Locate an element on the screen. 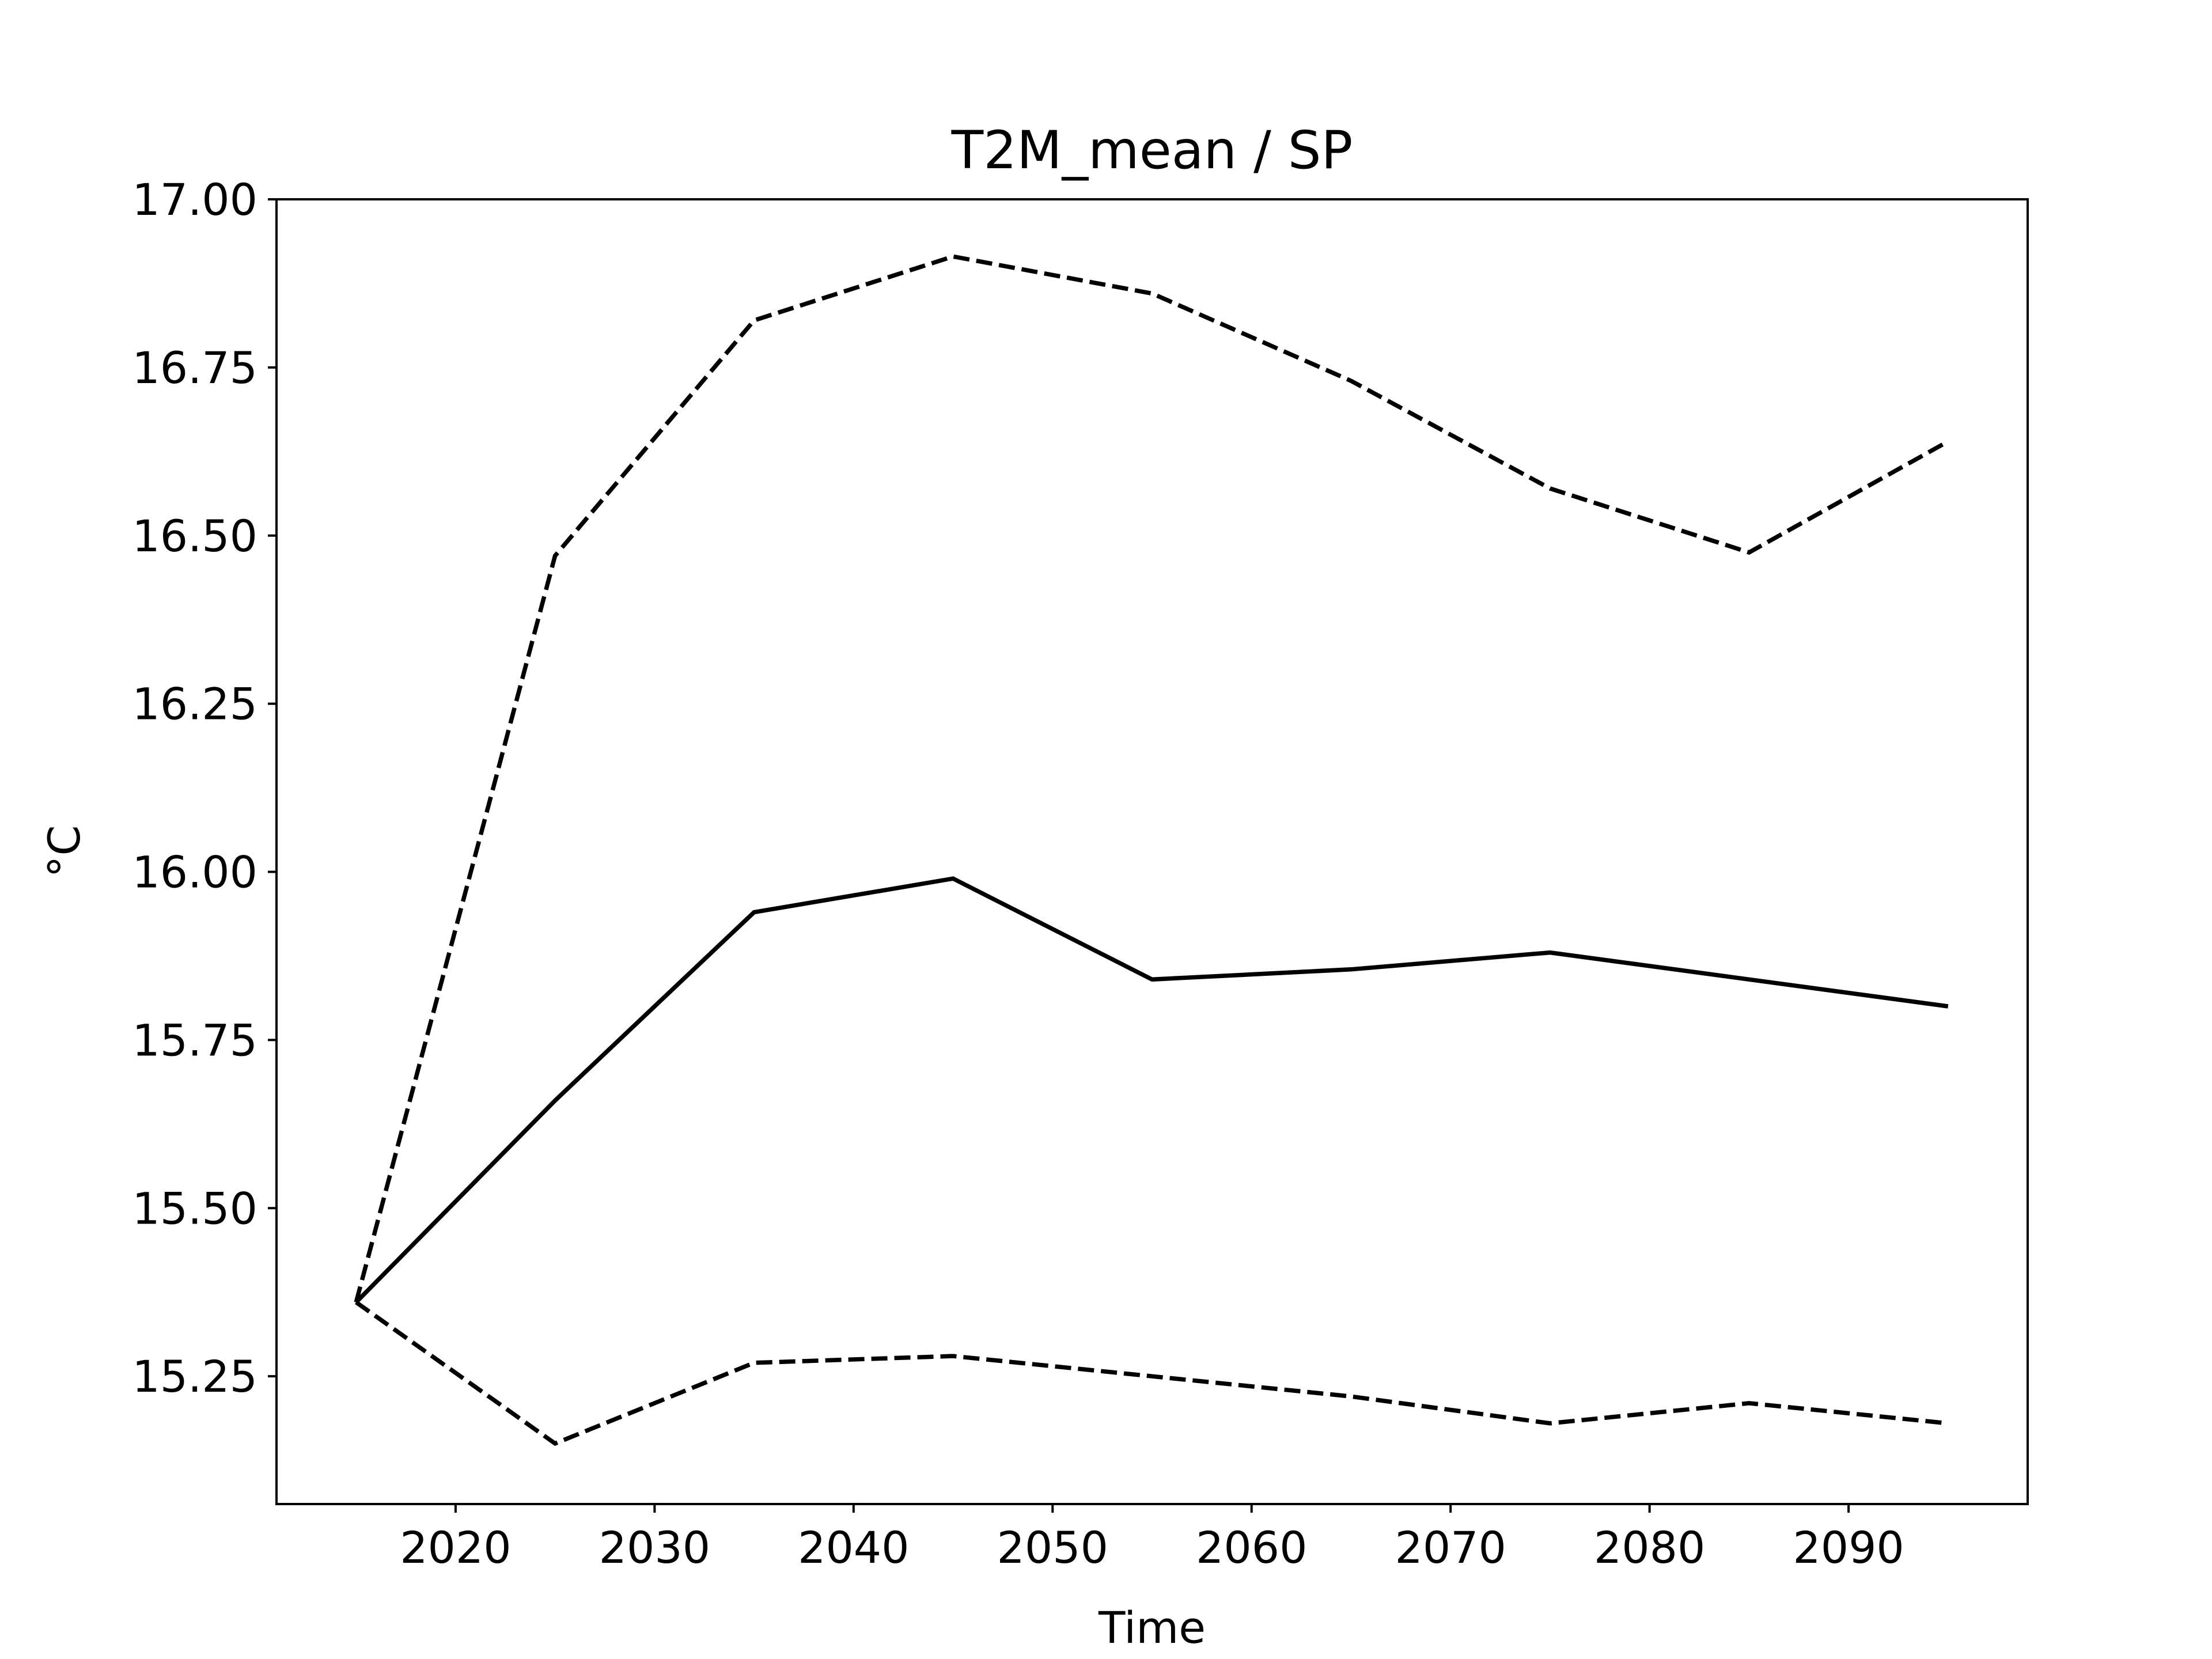 This screenshot has height=1659, width=2212. x-tick-label: 2090 is located at coordinates (1848, 1547).